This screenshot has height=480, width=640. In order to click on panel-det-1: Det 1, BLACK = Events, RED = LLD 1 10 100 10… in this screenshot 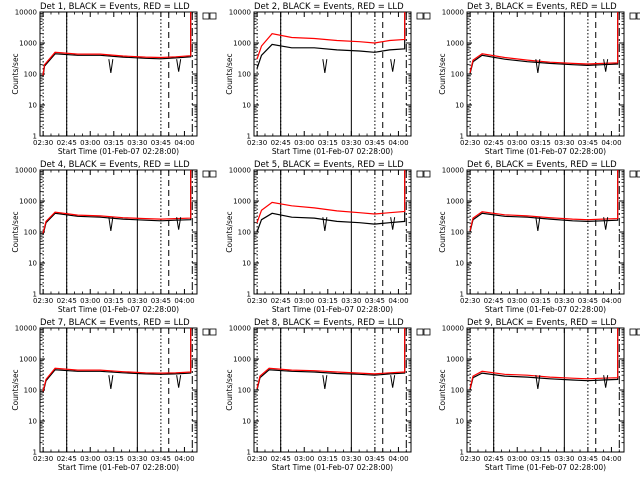, I will do `click(114, 79)`.